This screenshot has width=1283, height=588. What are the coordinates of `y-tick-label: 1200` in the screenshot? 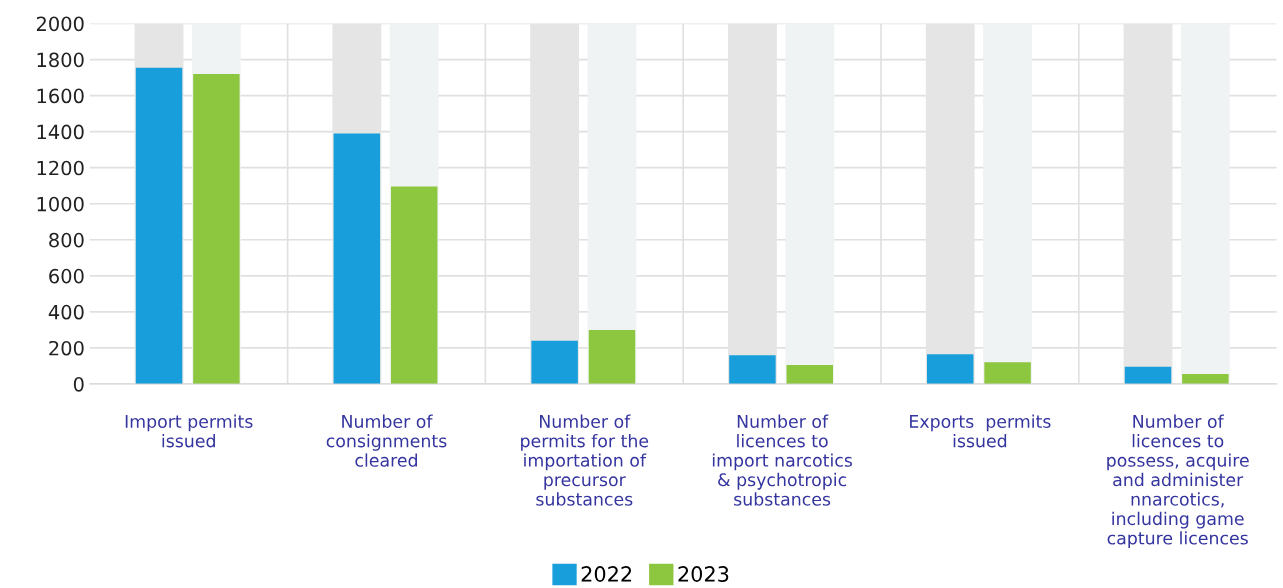 It's located at (60, 168).